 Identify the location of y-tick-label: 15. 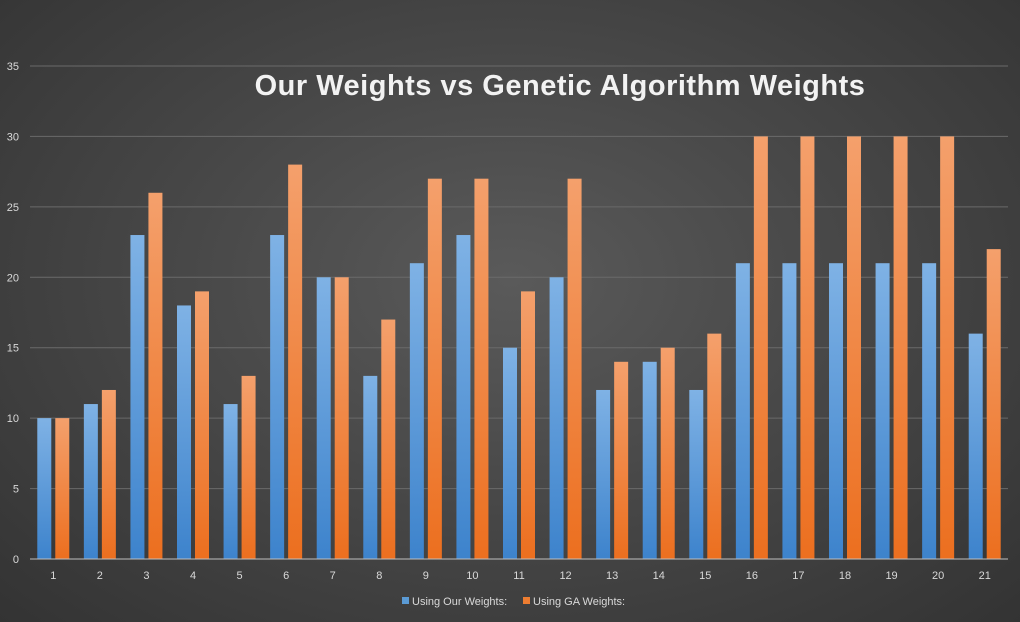
(13, 349).